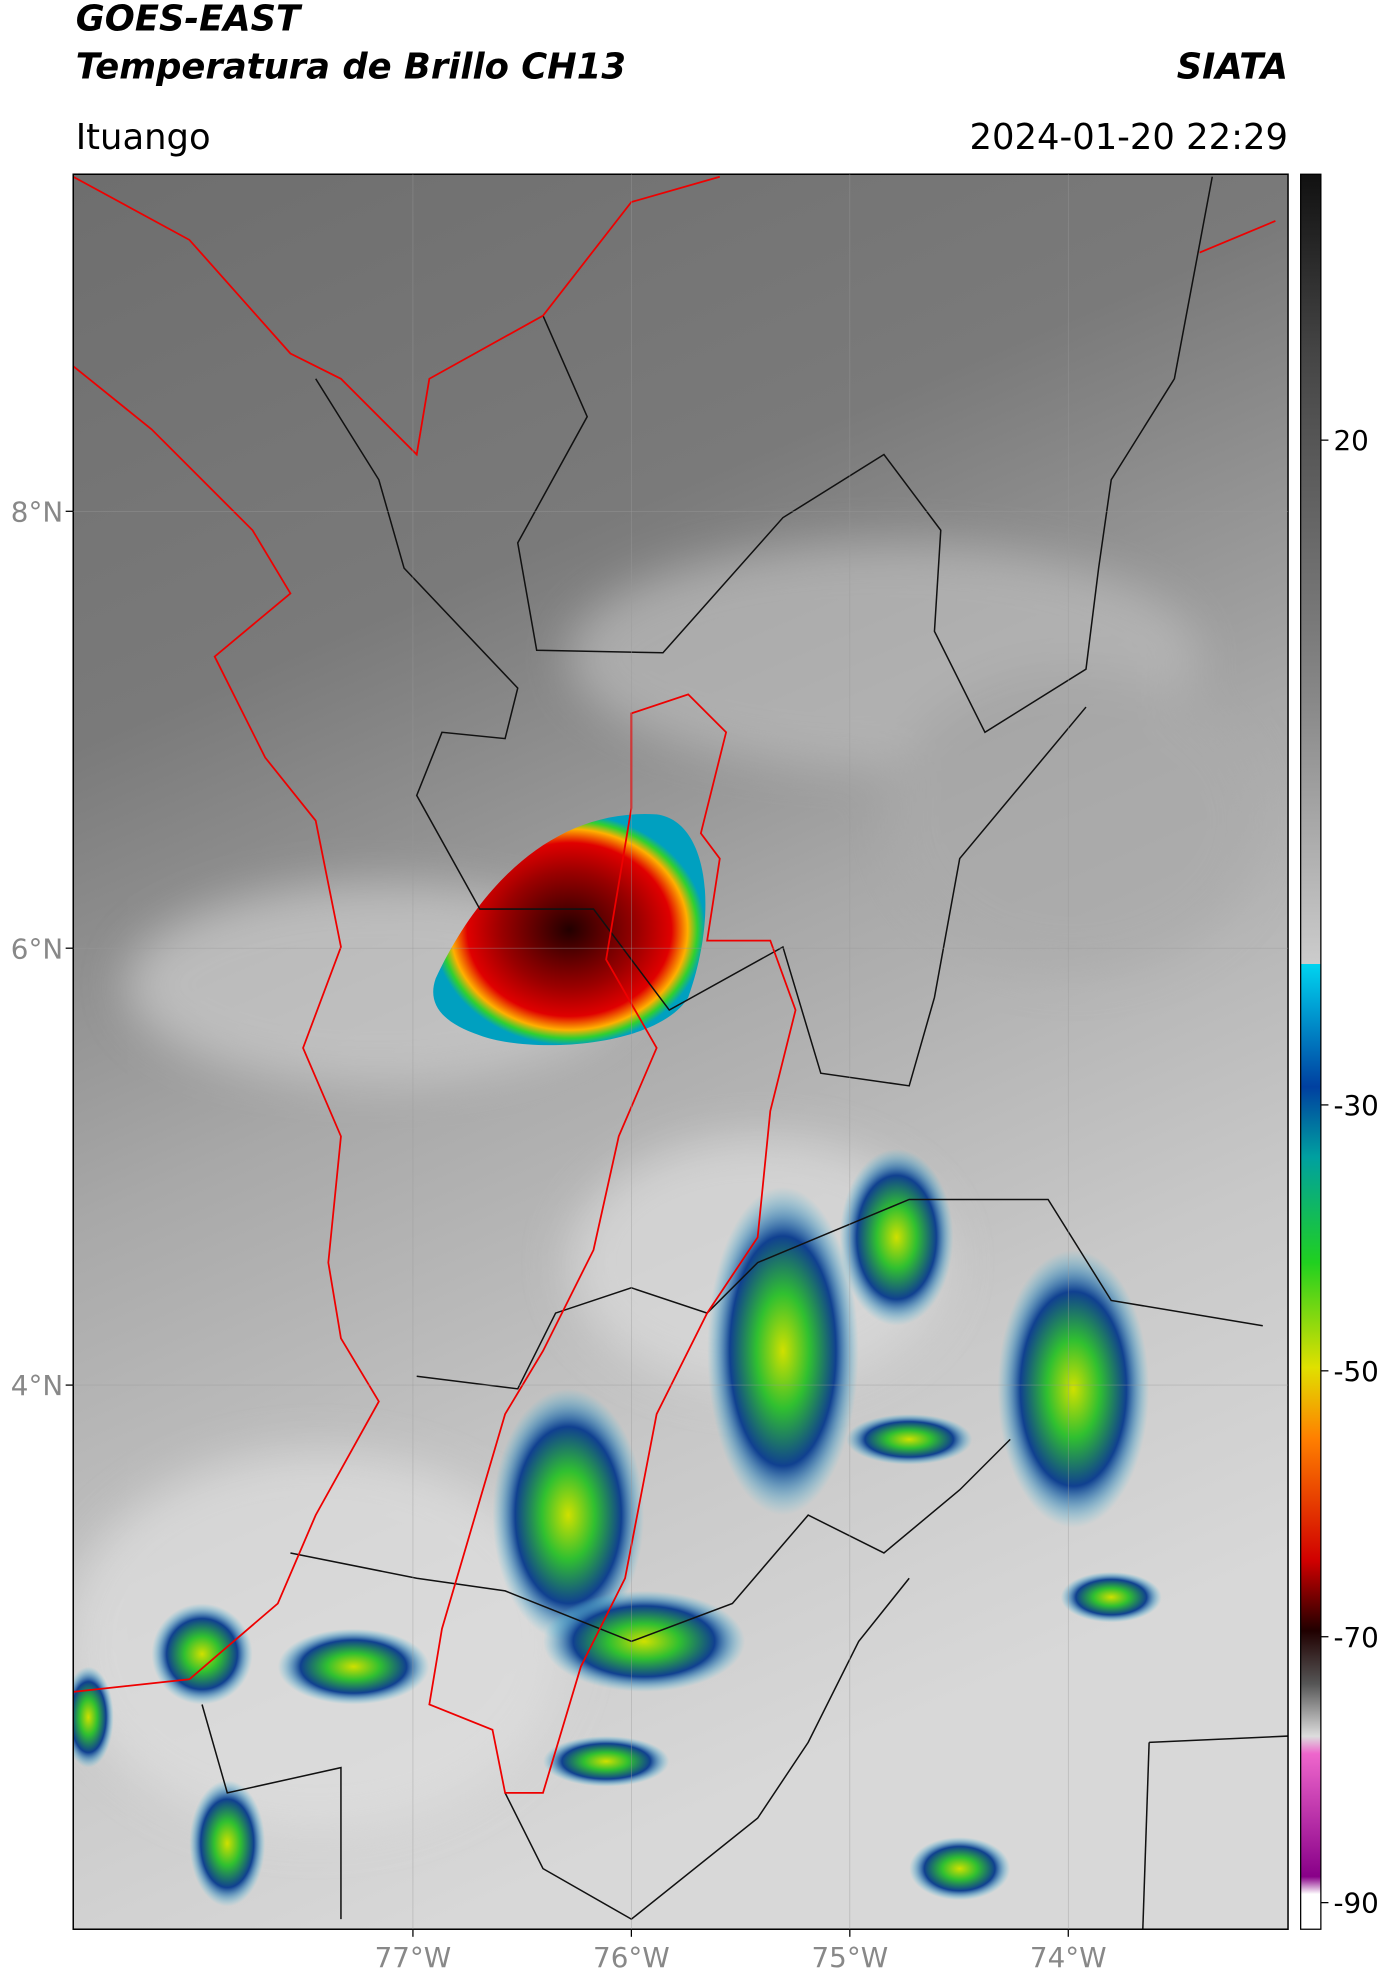 The height and width of the screenshot is (1981, 1384). I want to click on colorbar-tick-label: -90, so click(1355, 1903).